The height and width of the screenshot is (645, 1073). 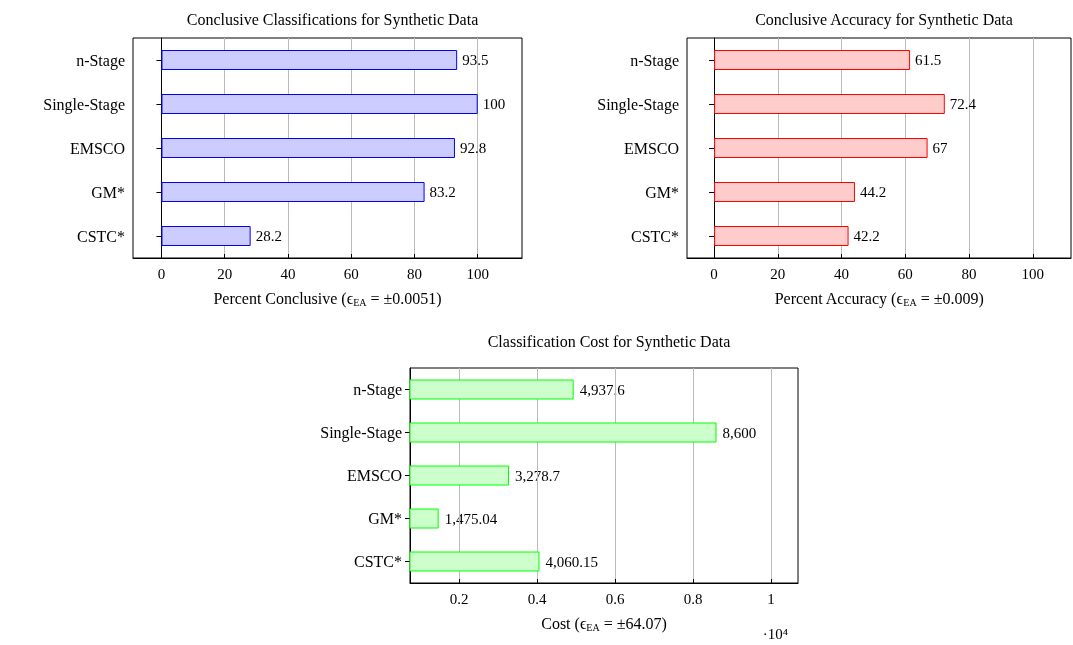 I want to click on data-label: 61.5, so click(x=928, y=60).